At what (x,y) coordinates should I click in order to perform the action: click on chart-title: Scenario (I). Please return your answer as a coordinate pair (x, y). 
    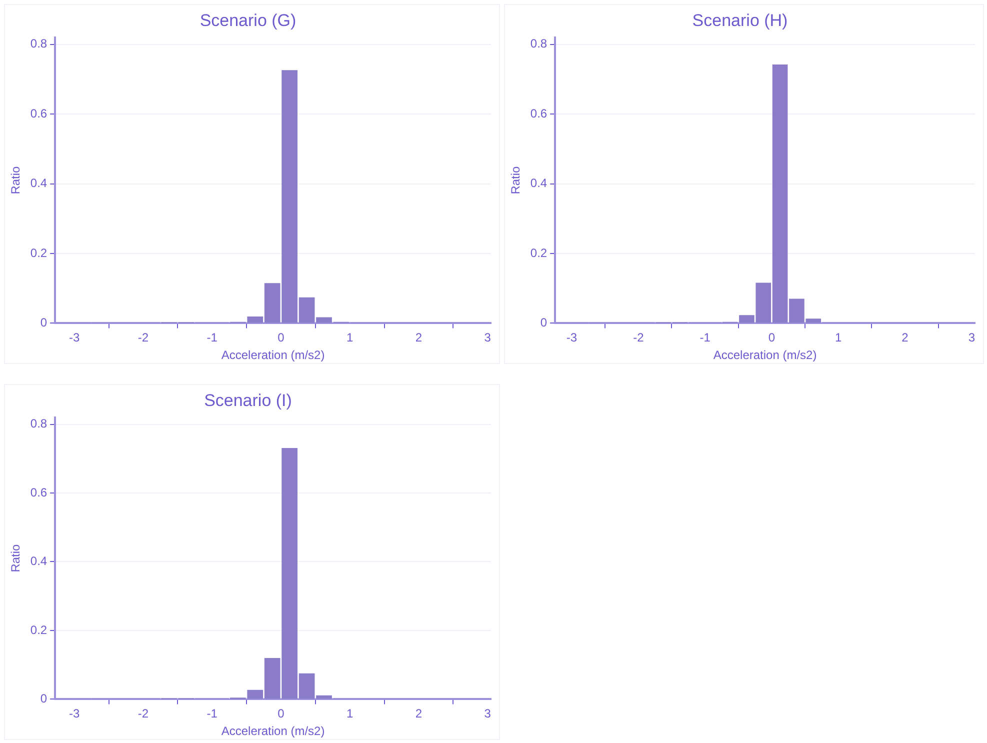
    Looking at the image, I should click on (248, 400).